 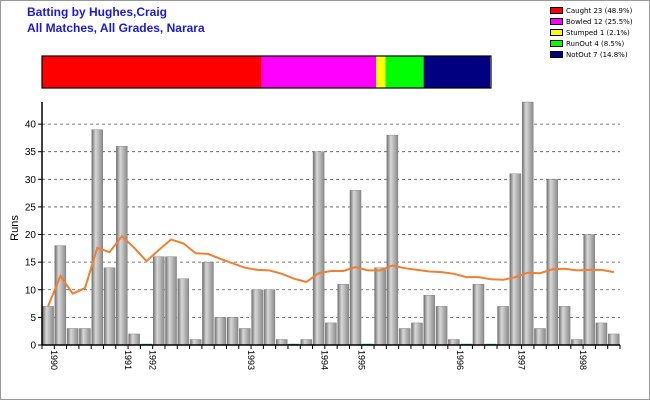 What do you see at coordinates (31, 290) in the screenshot?
I see `y-tick-label: 10` at bounding box center [31, 290].